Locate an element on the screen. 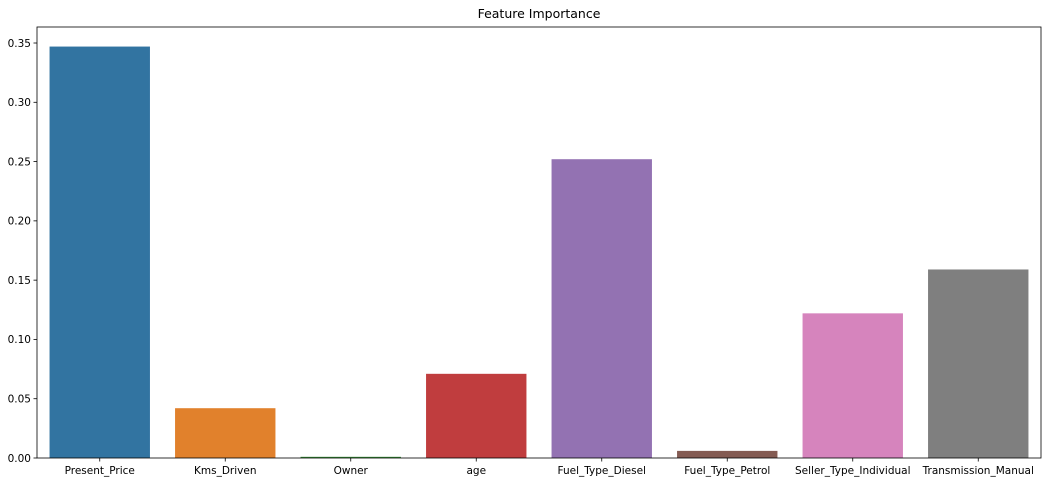 This screenshot has width=1048, height=483. bar-present-price is located at coordinates (99, 252).